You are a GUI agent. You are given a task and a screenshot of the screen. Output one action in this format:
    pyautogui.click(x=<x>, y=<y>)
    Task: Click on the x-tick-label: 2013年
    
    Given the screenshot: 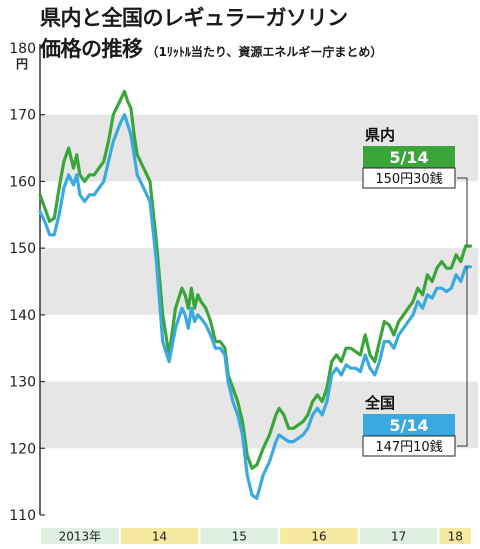 What is the action you would take?
    pyautogui.click(x=80, y=537)
    